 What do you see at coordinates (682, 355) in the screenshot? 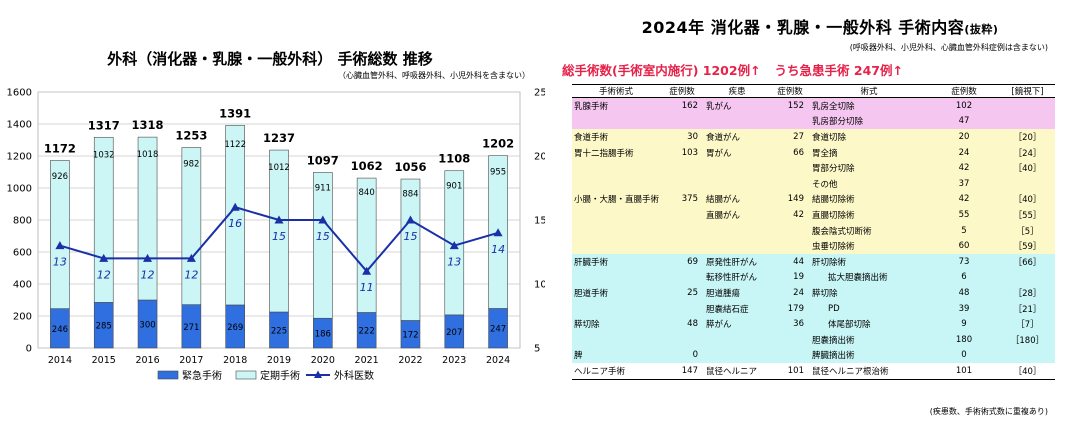
I see `procedure-count-cell: 0` at bounding box center [682, 355].